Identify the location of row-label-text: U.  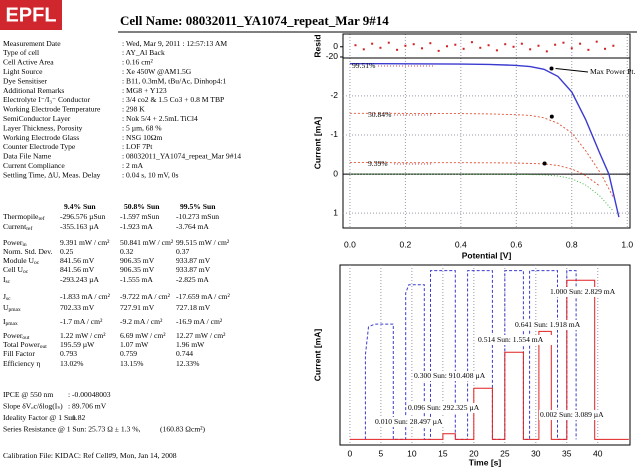
(6, 307).